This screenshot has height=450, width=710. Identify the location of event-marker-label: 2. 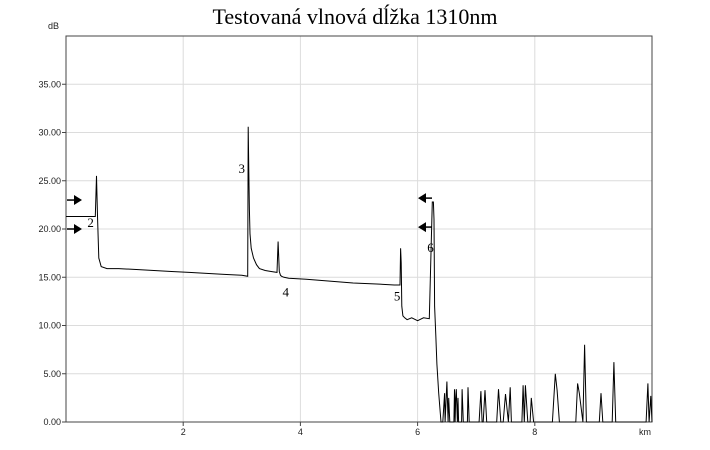
(90, 222).